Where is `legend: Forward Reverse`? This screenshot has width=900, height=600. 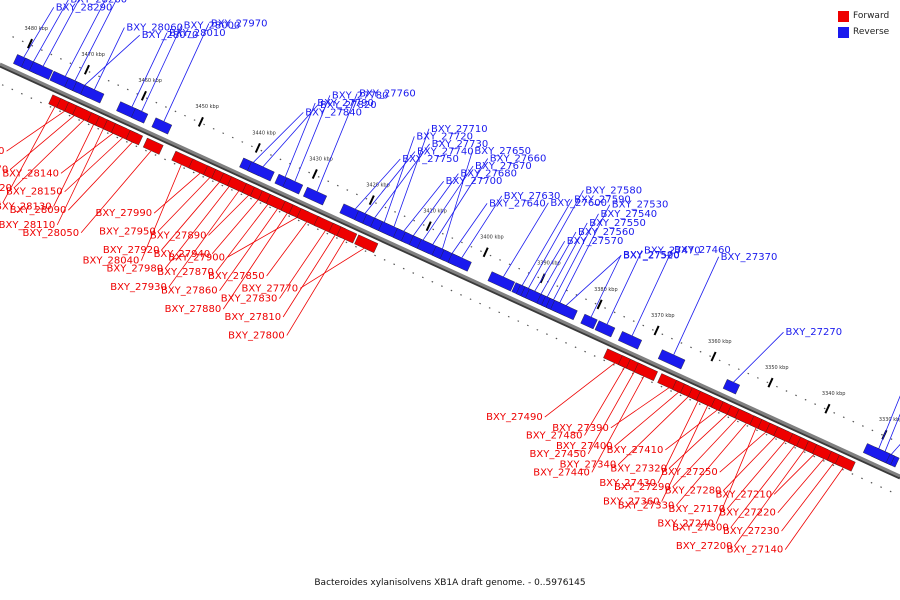
legend: Forward Reverse is located at coordinates (863, 24).